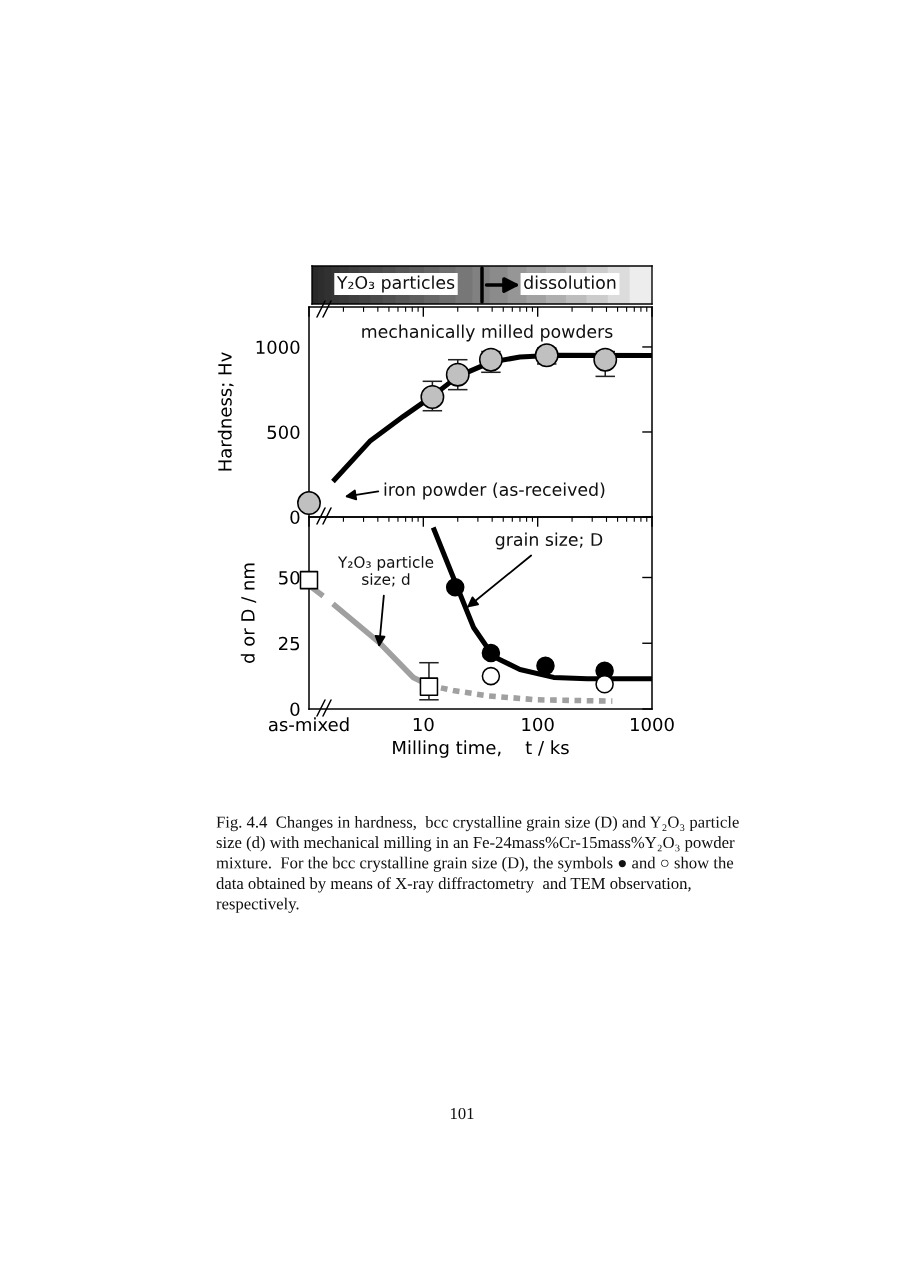 This screenshot has width=924, height=1280. What do you see at coordinates (549, 541) in the screenshot?
I see `annotation: grain size; D` at bounding box center [549, 541].